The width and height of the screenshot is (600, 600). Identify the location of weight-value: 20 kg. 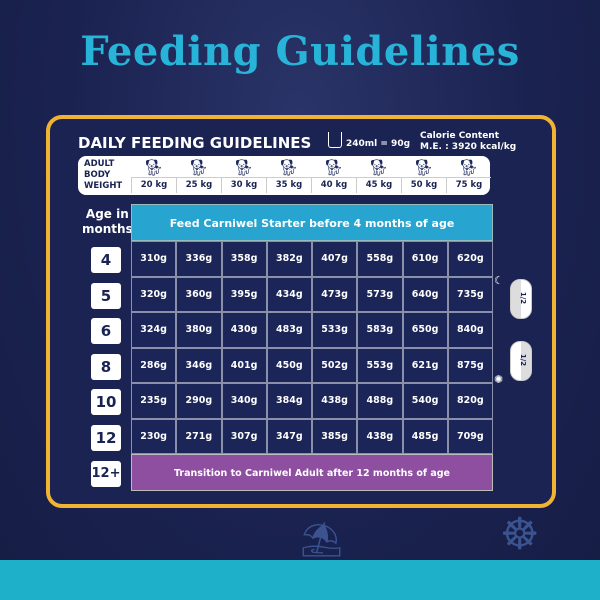
(153, 185).